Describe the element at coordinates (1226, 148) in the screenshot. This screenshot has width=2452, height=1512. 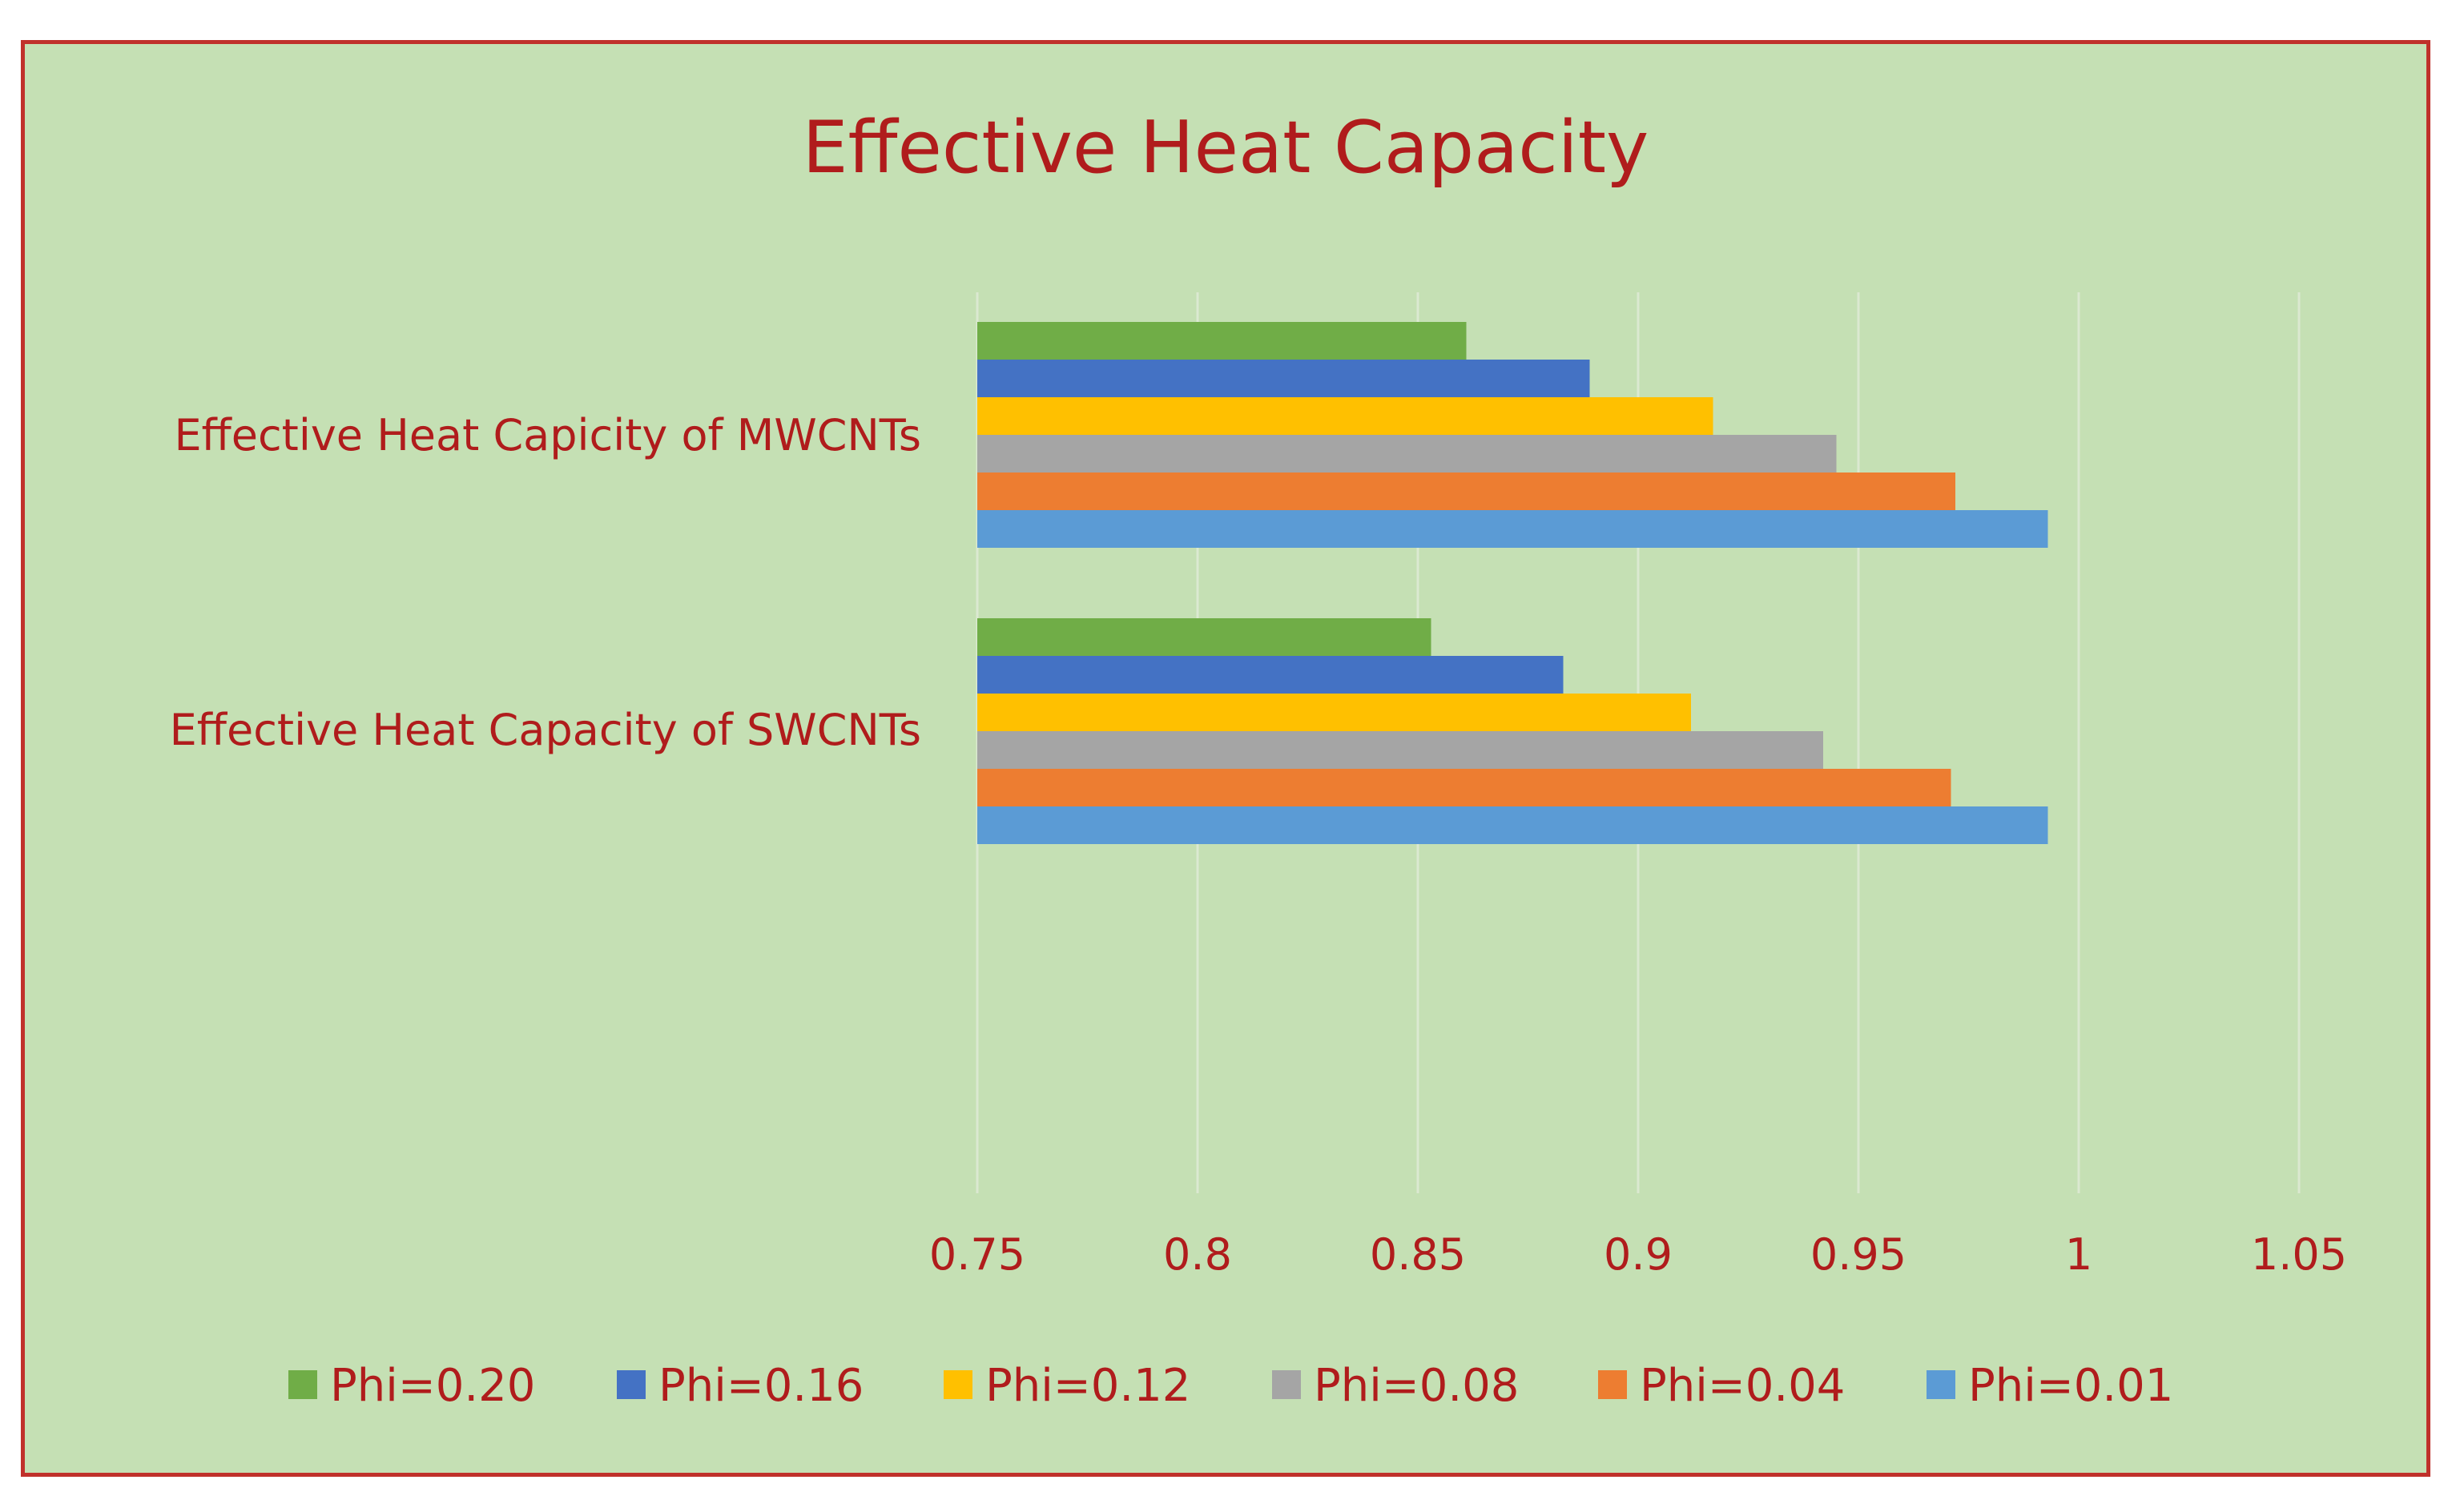
I see `chart-title: Effective Heat Capacity` at that location.